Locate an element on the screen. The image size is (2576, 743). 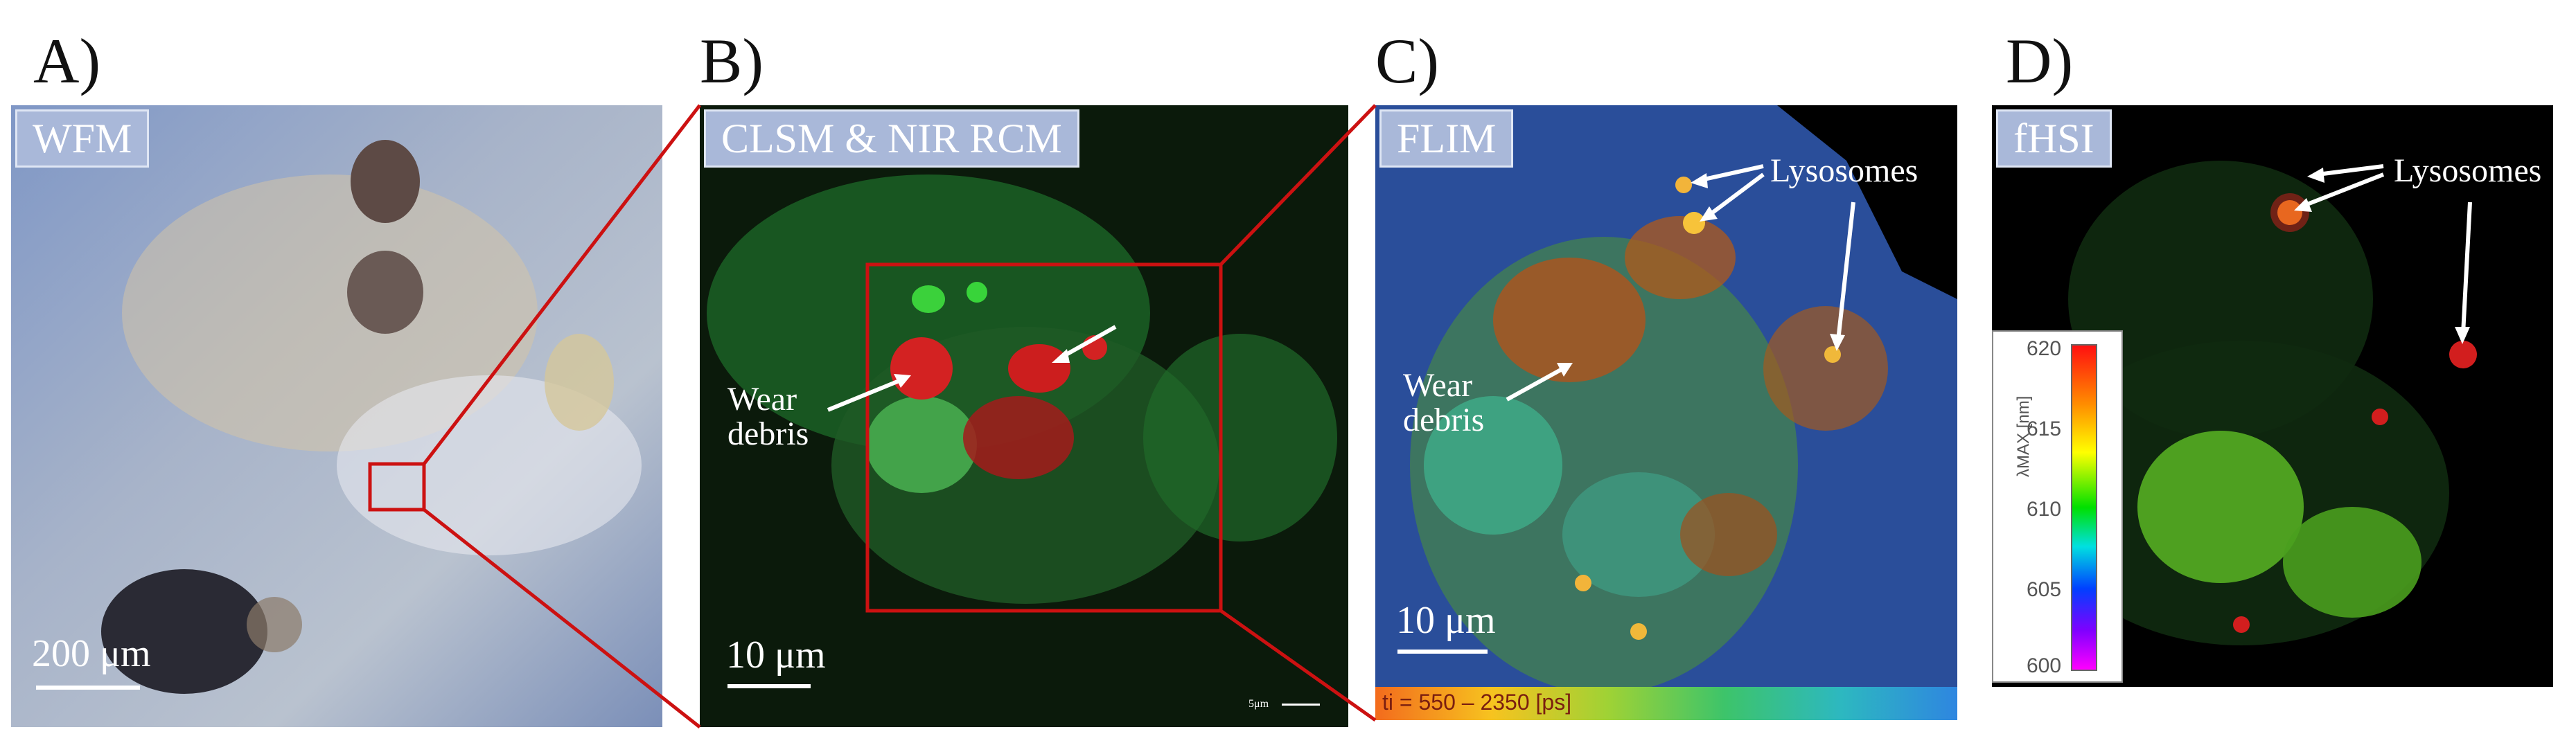
panel-letter-a: A) is located at coordinates (67, 61).